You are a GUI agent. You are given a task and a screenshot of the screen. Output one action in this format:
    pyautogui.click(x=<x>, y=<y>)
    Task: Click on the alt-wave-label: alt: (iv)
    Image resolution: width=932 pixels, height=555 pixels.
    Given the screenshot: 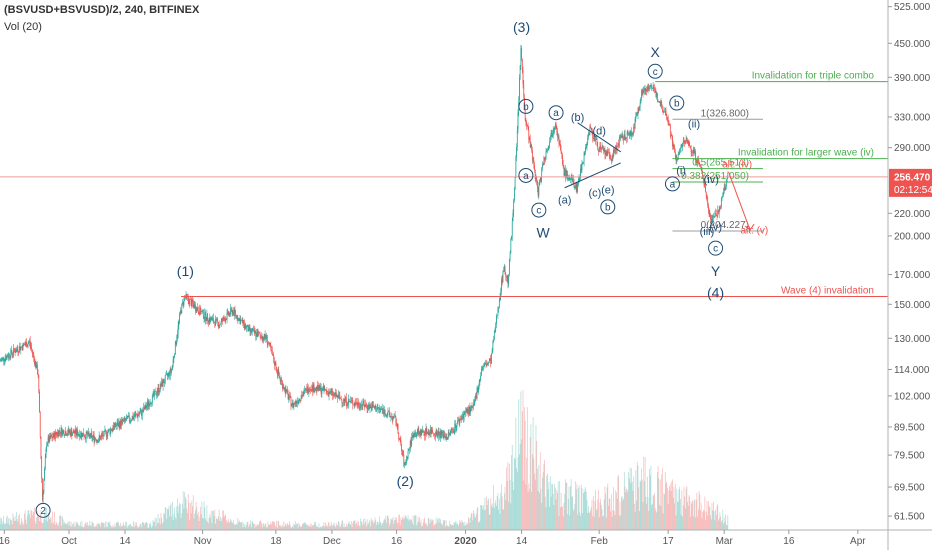 What is the action you would take?
    pyautogui.click(x=737, y=164)
    